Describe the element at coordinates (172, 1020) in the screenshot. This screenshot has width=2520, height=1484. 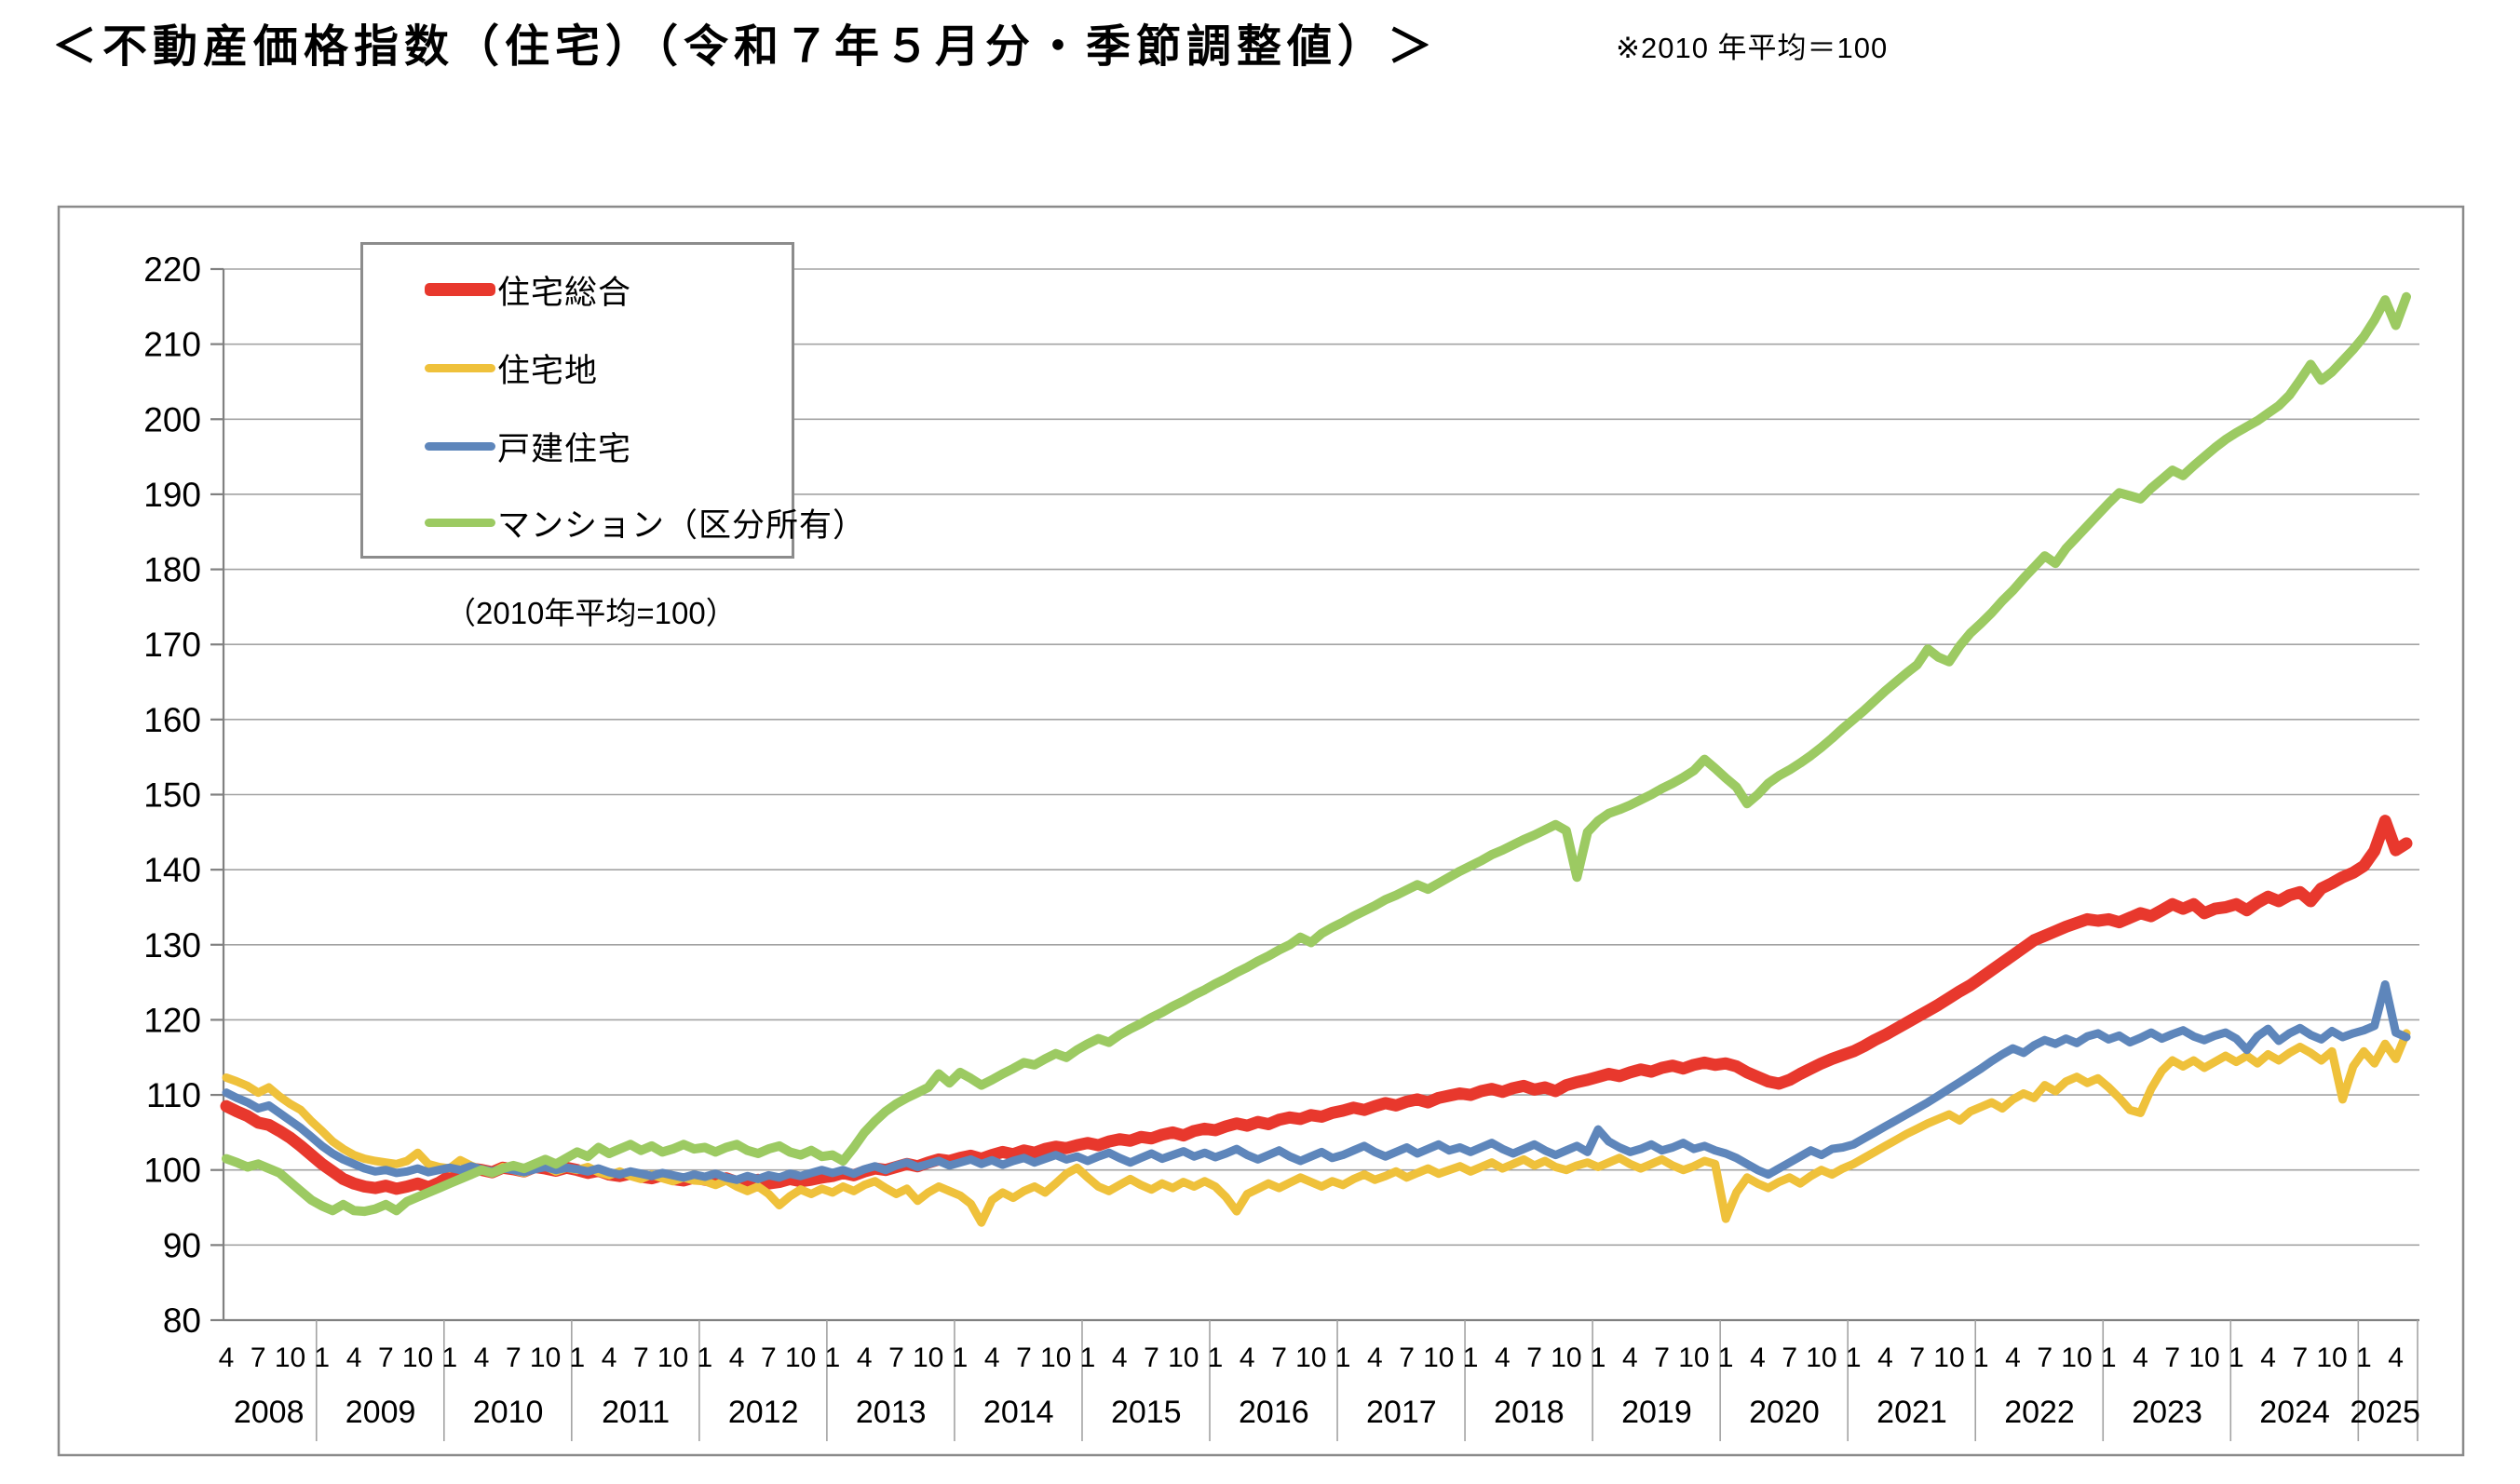
I see `y-tick-label: 120` at that location.